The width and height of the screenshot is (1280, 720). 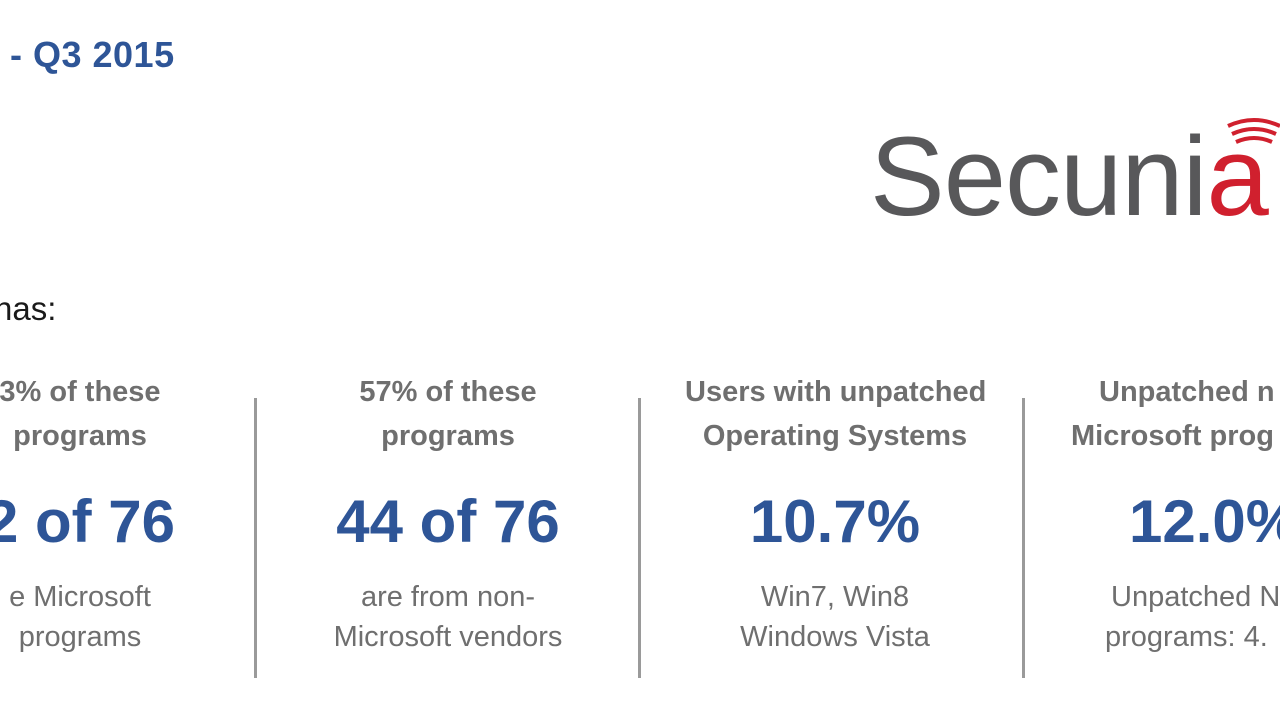 I want to click on stat-label-line2: Microsoft prog, so click(x=1172, y=436).